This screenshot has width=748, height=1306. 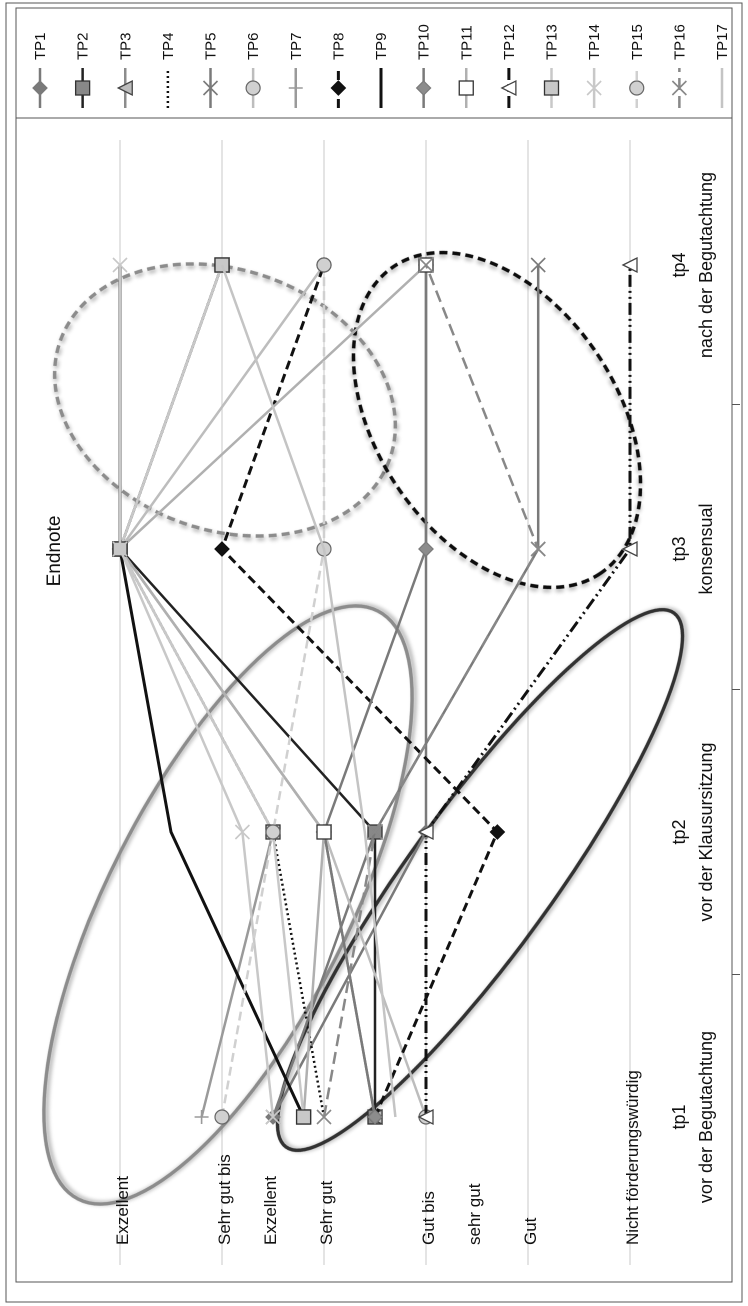 What do you see at coordinates (632, 1157) in the screenshot?
I see `y-tick-label: Nicht förderungswürdig` at bounding box center [632, 1157].